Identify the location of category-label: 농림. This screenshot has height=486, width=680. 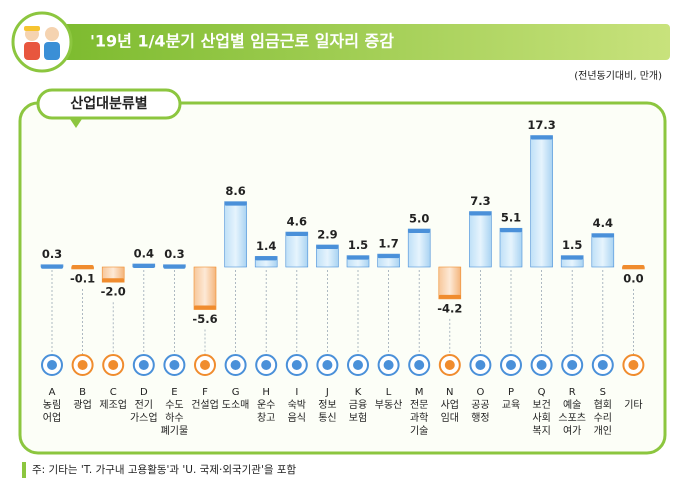
(52, 405).